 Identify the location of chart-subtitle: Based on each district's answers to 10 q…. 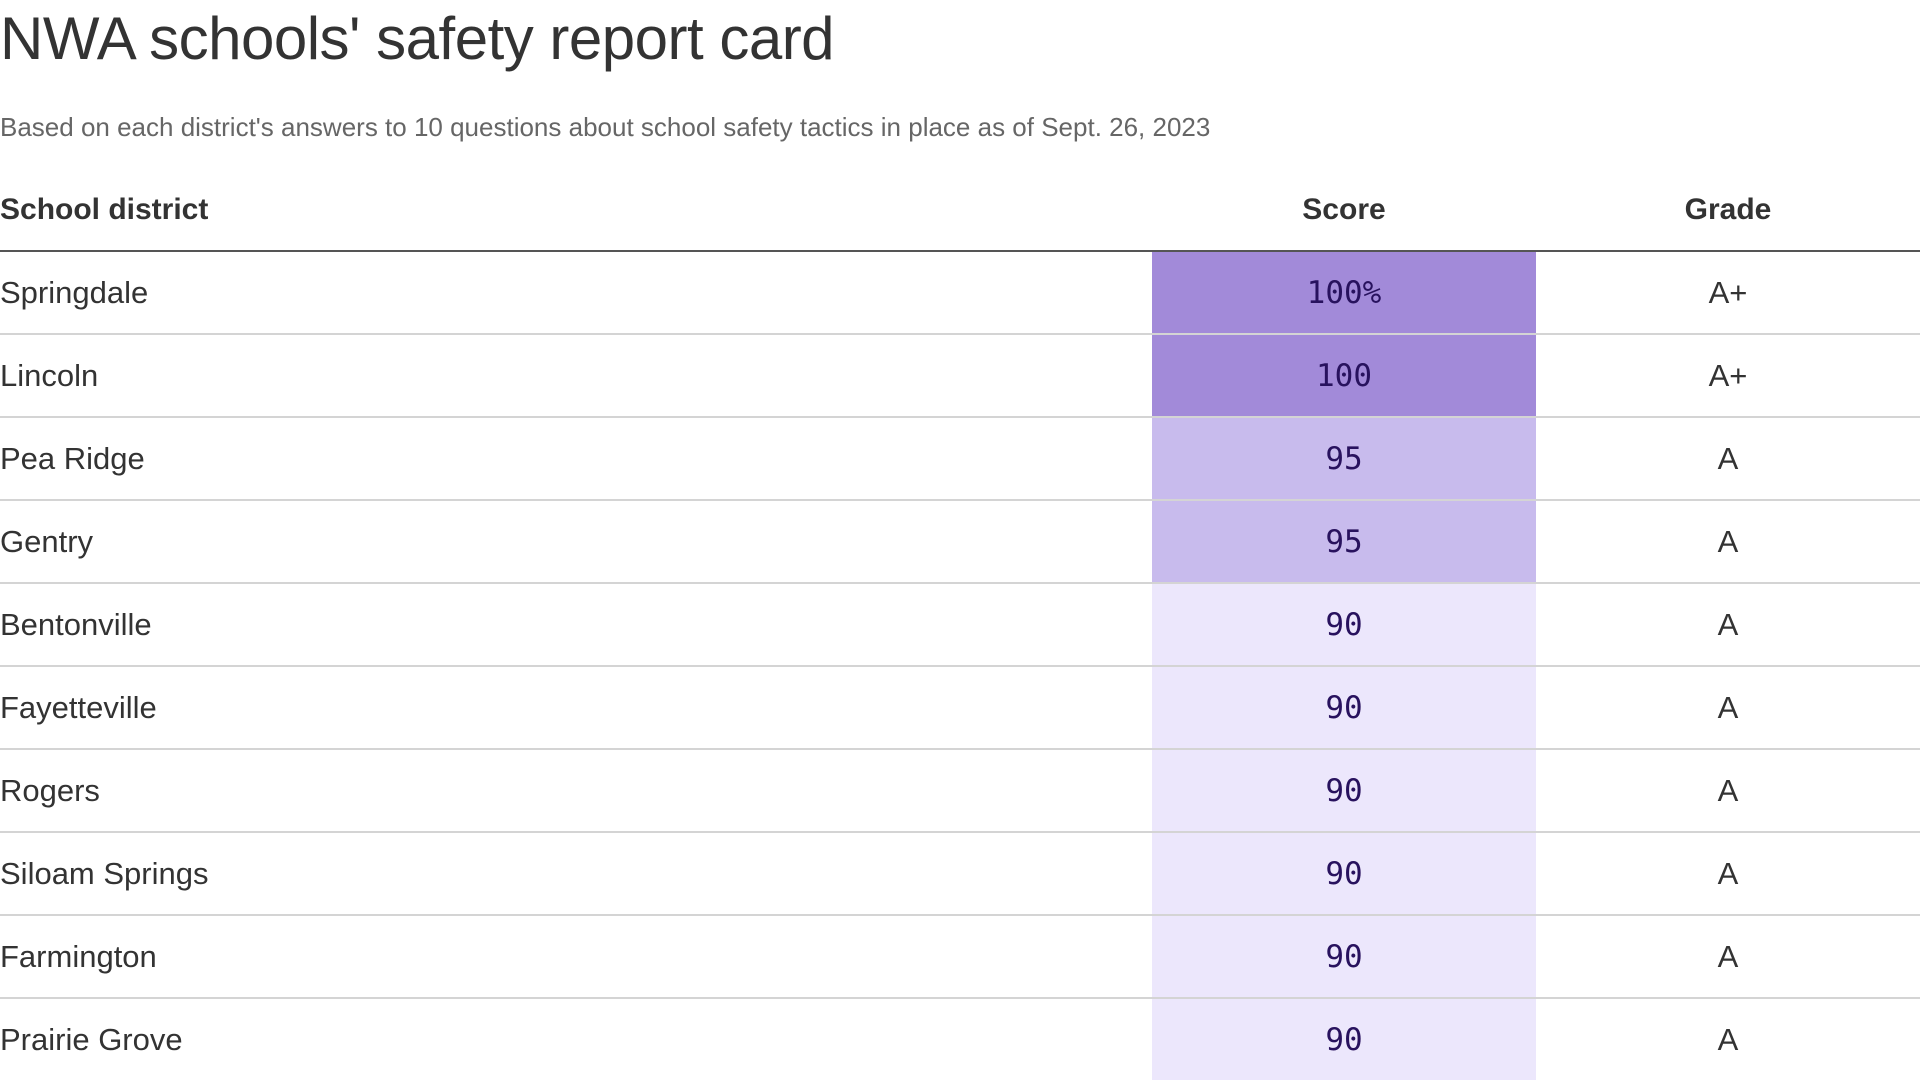
(605, 127).